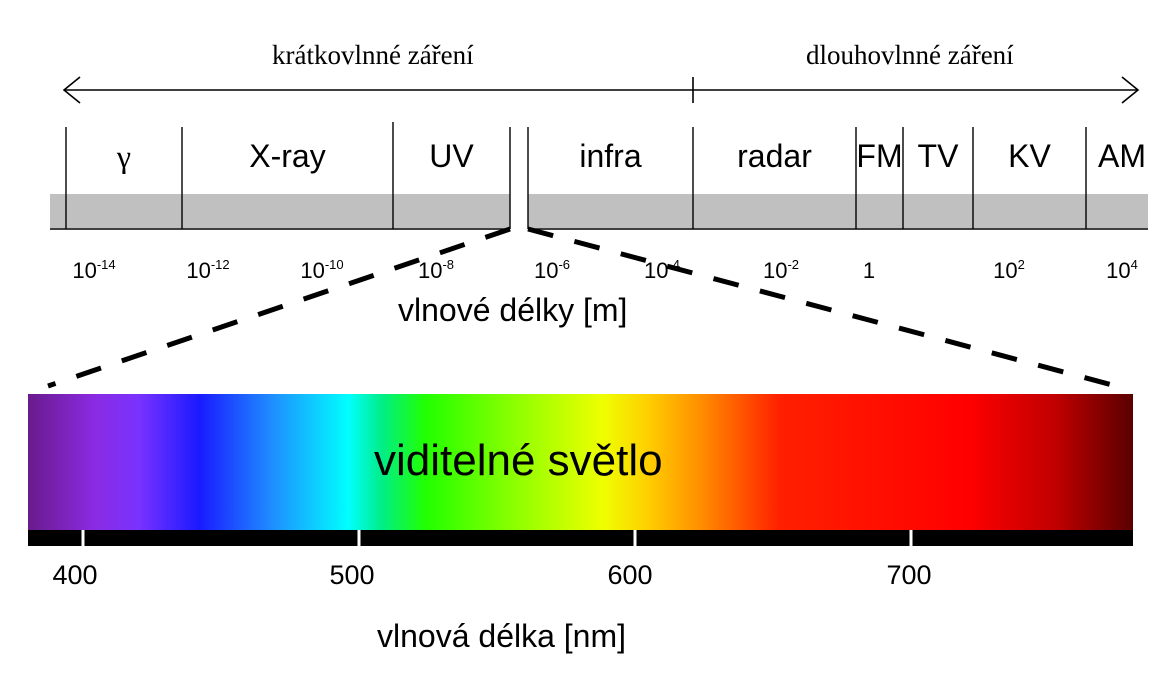  What do you see at coordinates (552, 270) in the screenshot?
I see `wavelength-tick: 10⁻⁶` at bounding box center [552, 270].